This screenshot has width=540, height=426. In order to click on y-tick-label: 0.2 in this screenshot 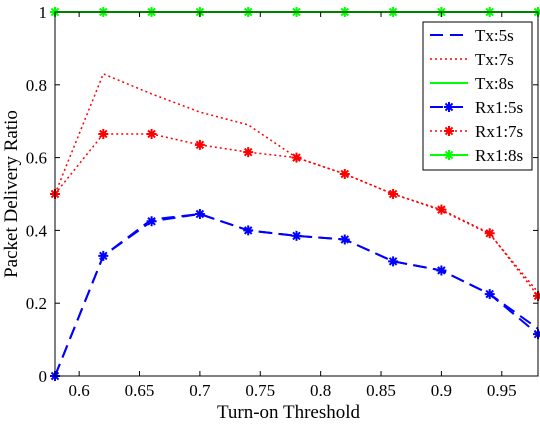, I will do `click(36, 303)`.